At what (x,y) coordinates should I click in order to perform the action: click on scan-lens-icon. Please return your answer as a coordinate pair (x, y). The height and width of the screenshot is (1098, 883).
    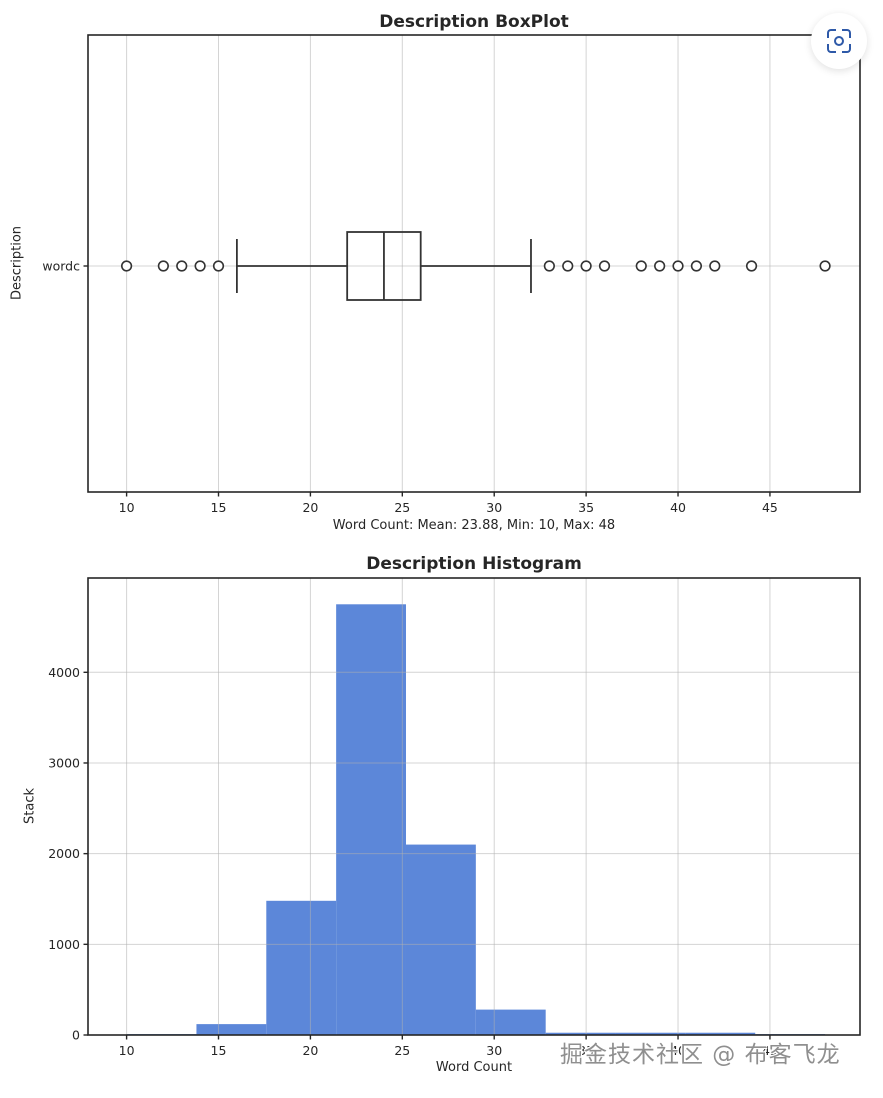
    Looking at the image, I should click on (839, 41).